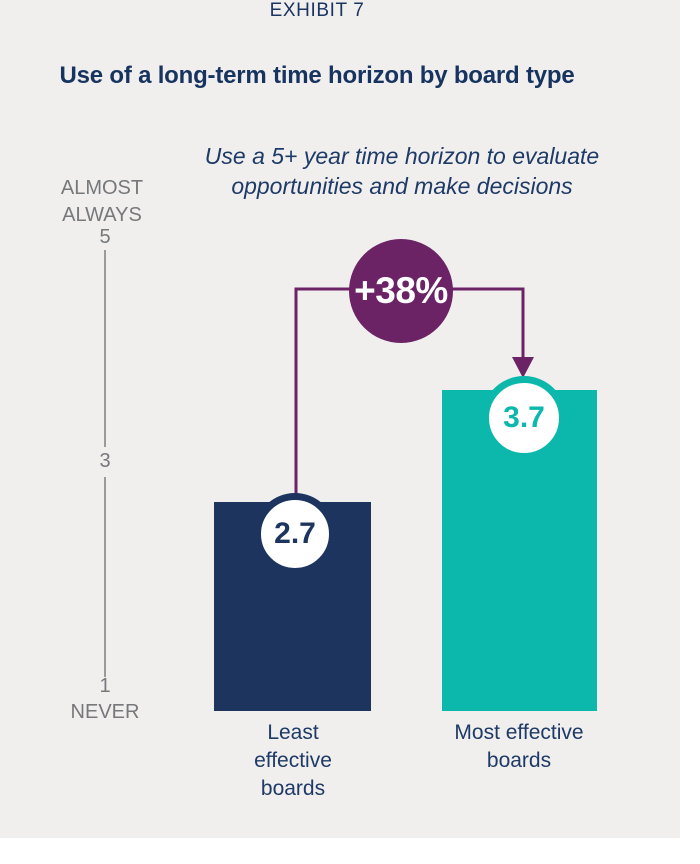 Image resolution: width=700 pixels, height=864 pixels. I want to click on exhibit-label: EXHIBIT 7, so click(317, 10).